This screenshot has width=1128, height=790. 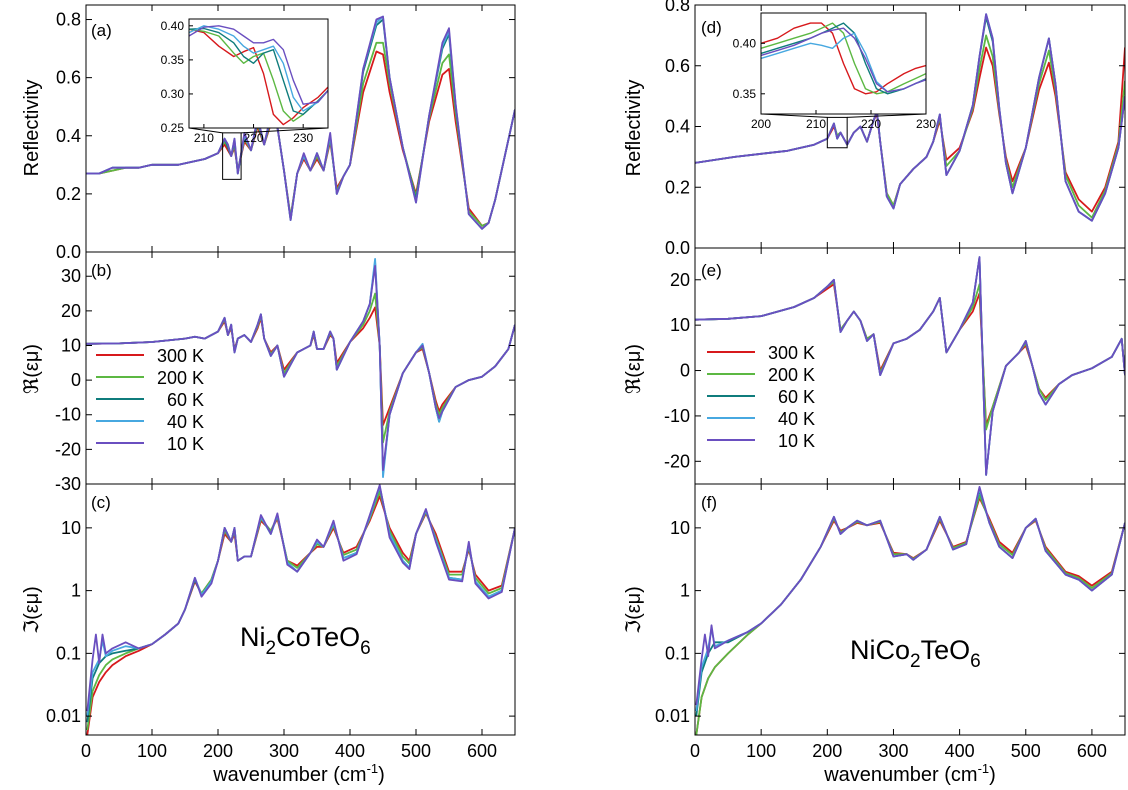 What do you see at coordinates (960, 751) in the screenshot?
I see `x-tick-label-f: 400` at bounding box center [960, 751].